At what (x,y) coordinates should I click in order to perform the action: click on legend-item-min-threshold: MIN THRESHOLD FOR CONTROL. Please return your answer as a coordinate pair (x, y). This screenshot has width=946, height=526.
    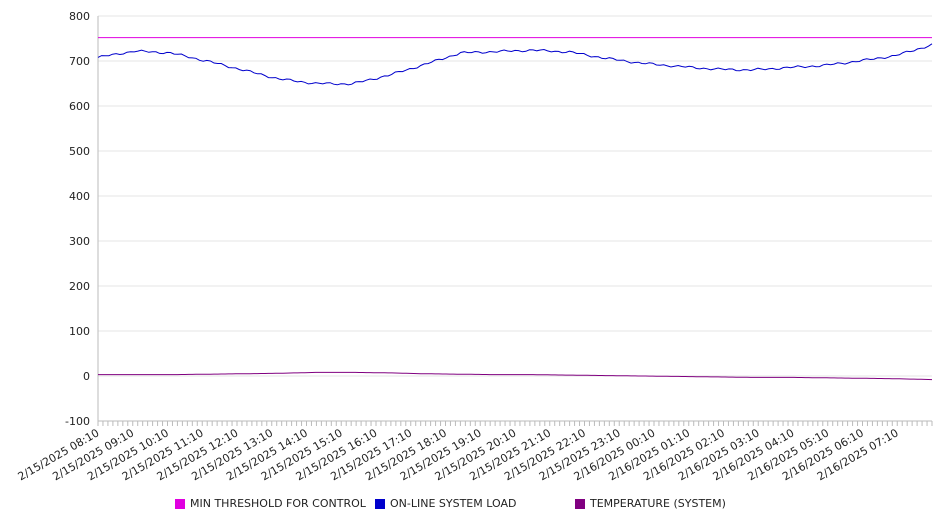
    Looking at the image, I should click on (270, 503).